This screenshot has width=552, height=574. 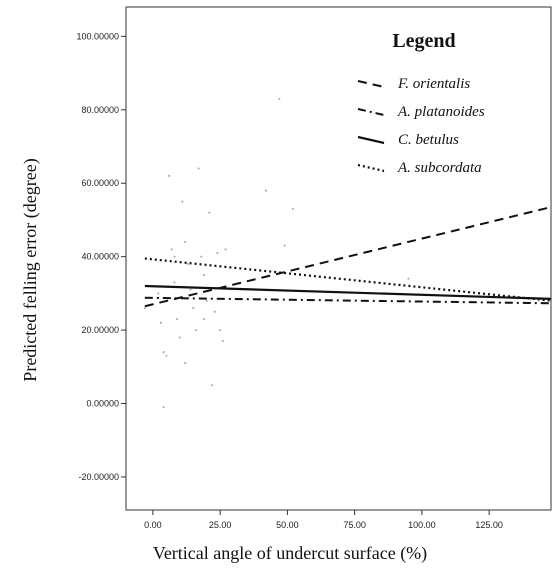 What do you see at coordinates (428, 140) in the screenshot?
I see `legend-label: C. betulus` at bounding box center [428, 140].